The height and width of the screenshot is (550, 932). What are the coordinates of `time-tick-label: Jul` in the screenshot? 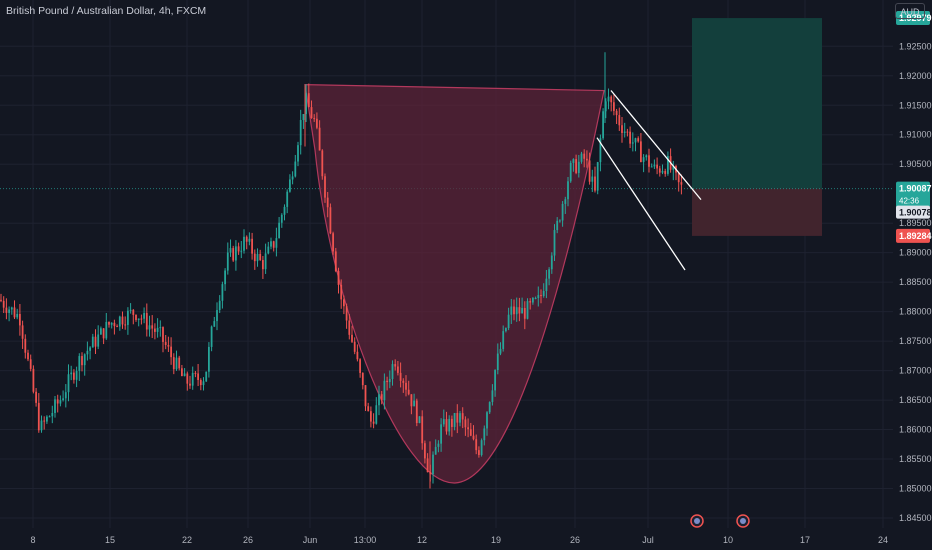 It's located at (648, 540).